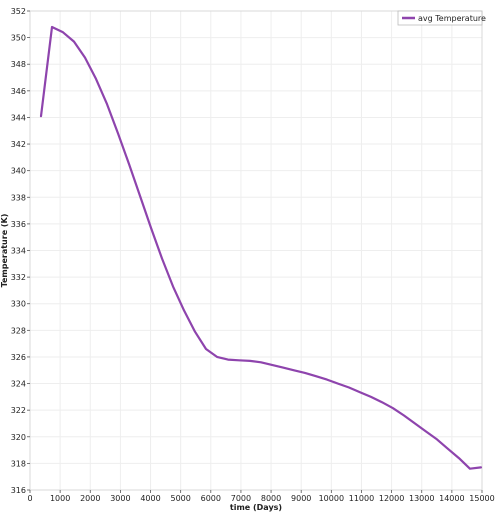 The width and height of the screenshot is (496, 518). I want to click on x-tick-label: 12000, so click(391, 498).